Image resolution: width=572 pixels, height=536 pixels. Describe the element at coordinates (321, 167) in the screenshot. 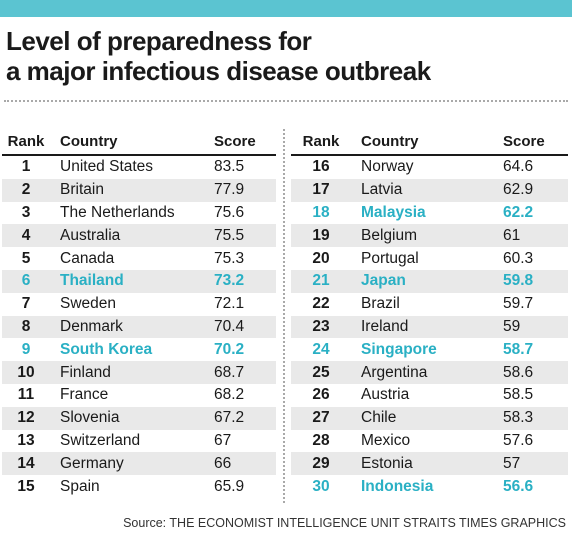

I see `rank-cell: 16` at that location.